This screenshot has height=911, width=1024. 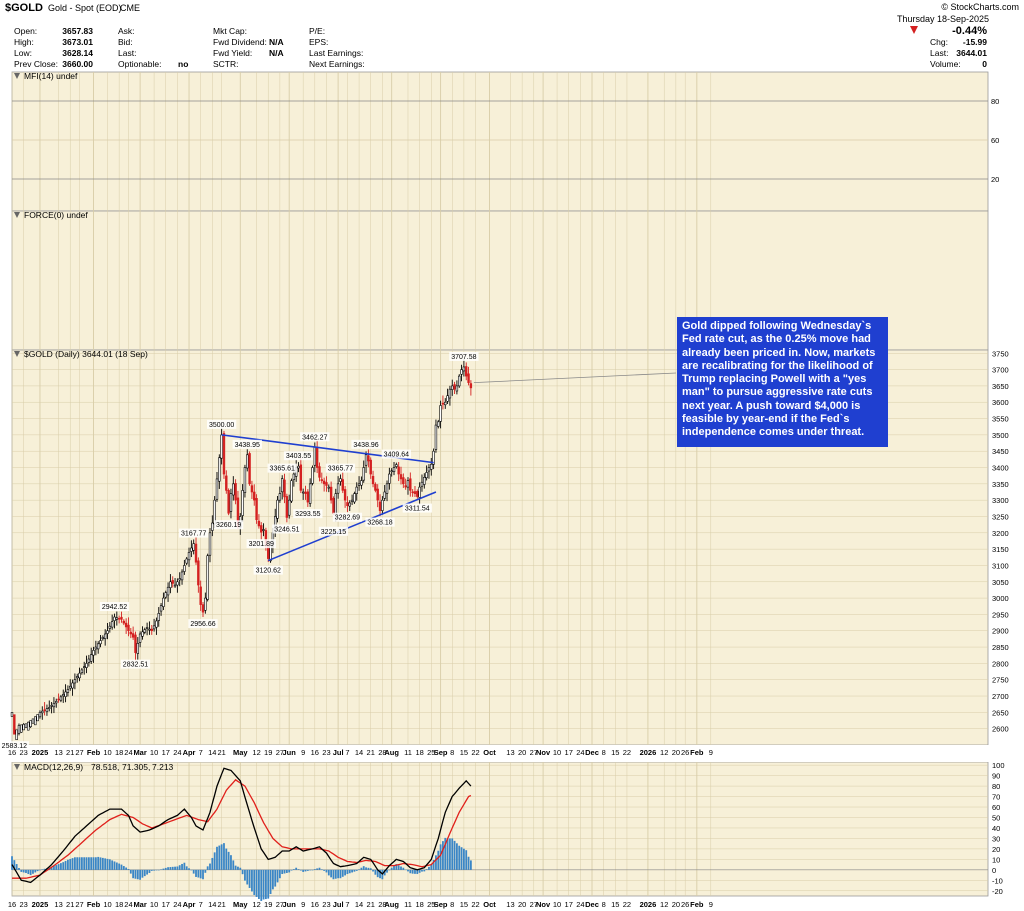 I want to click on x-tick-label: 25, so click(x=431, y=752).